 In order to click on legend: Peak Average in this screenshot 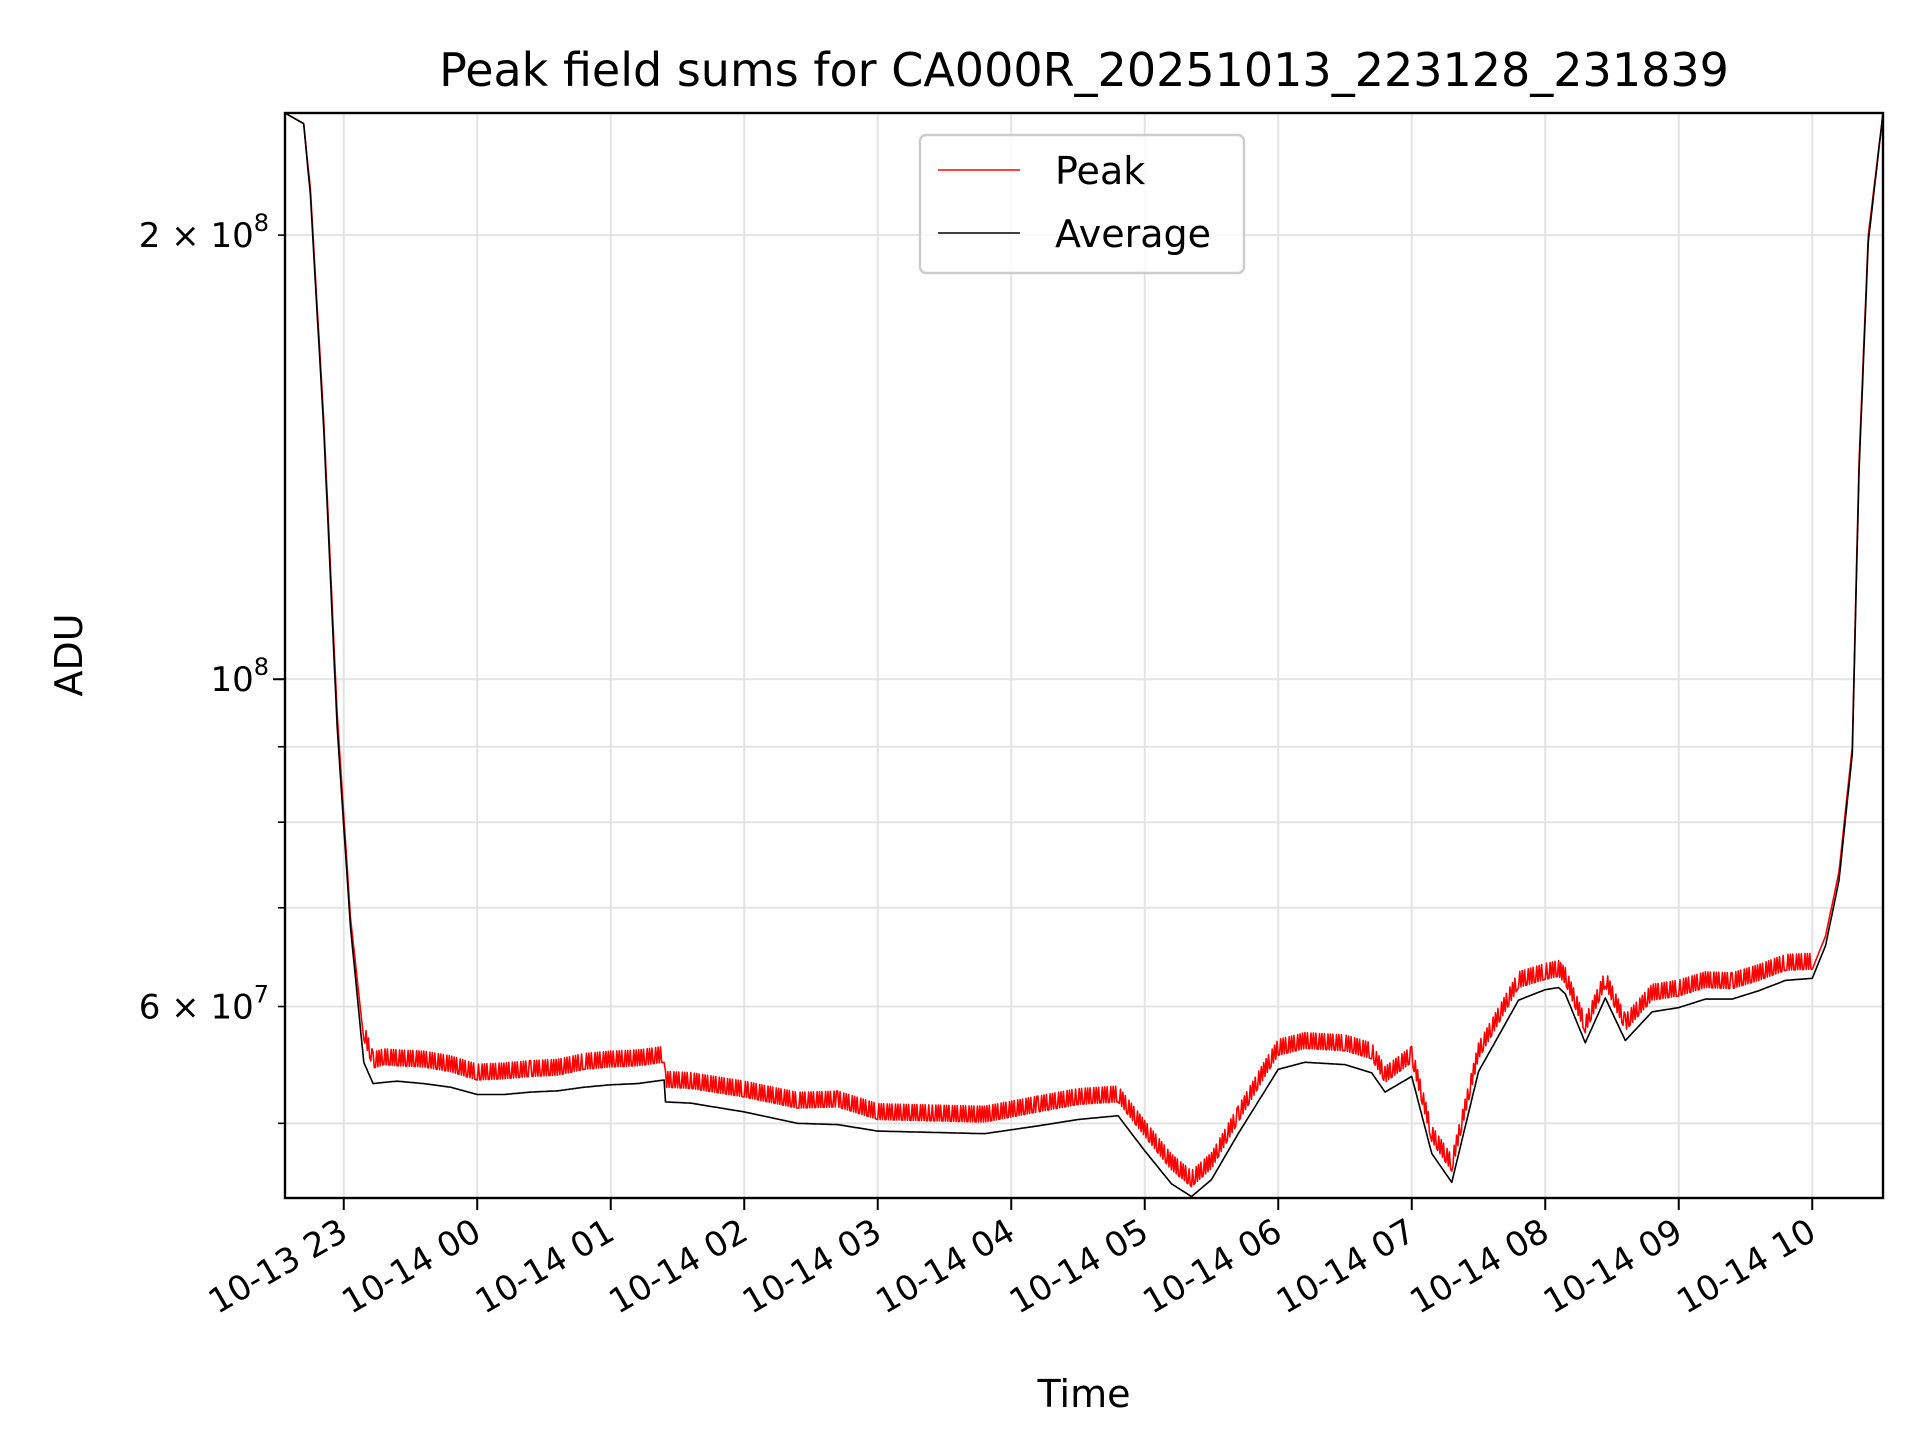, I will do `click(1082, 204)`.